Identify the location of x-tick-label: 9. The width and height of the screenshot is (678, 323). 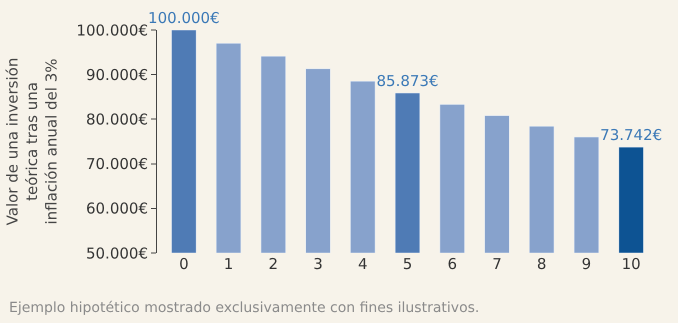
(587, 264).